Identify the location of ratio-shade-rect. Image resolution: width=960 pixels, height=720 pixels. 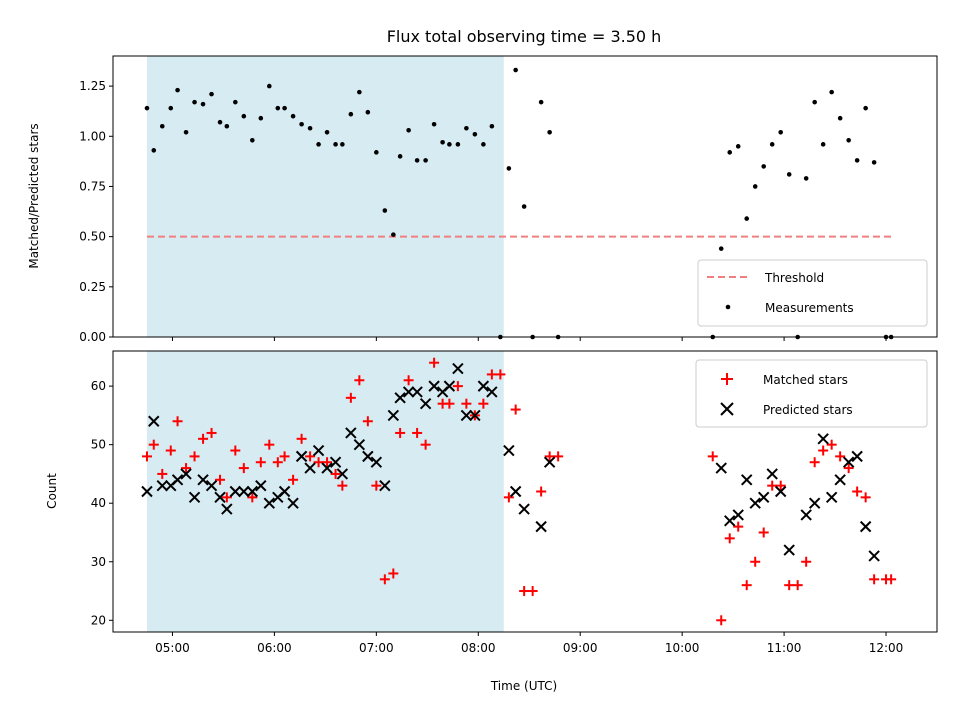
(325, 196).